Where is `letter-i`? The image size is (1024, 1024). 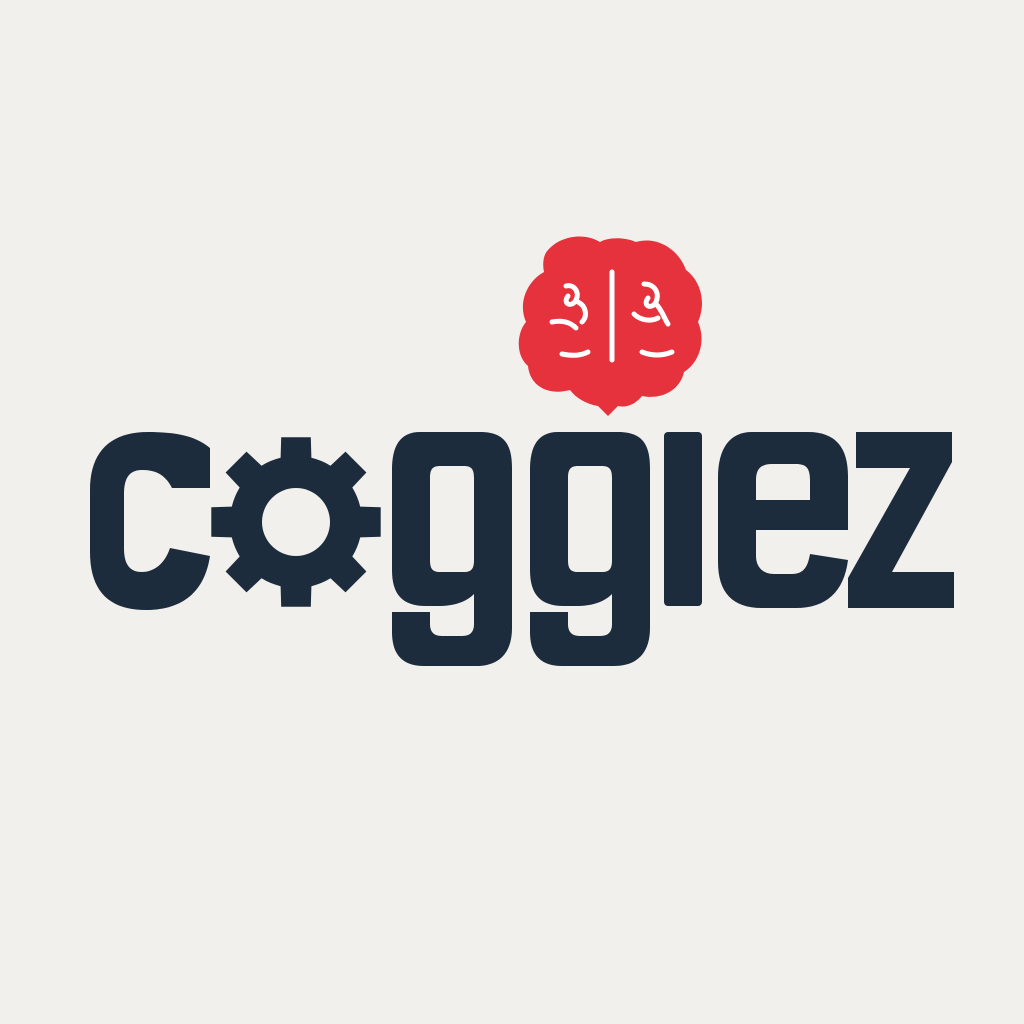 letter-i is located at coordinates (683, 519).